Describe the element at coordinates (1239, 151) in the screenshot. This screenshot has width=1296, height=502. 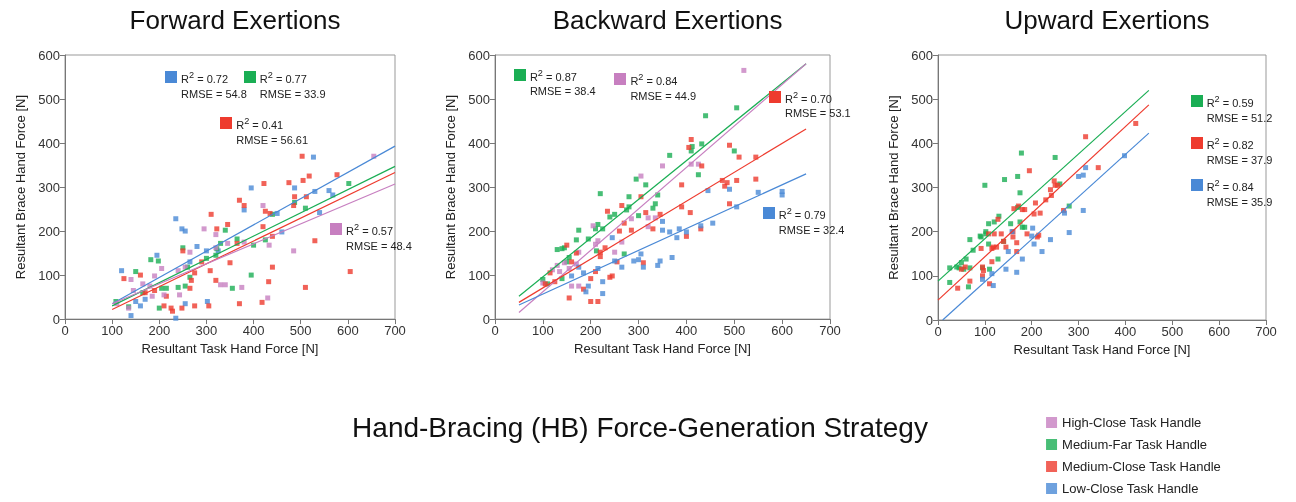
I see `annotation: R$^{2}$ = 0.82 RMSE = 37.9` at that location.